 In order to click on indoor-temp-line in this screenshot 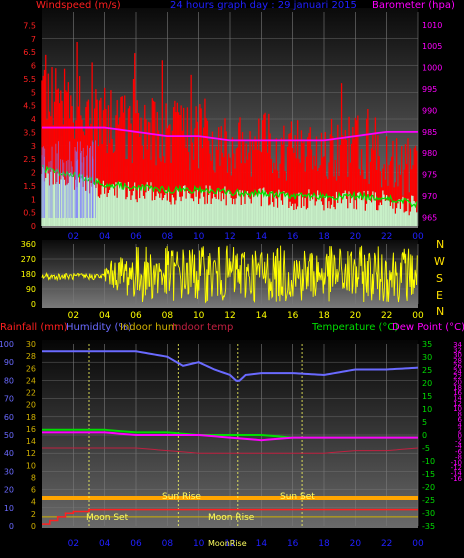, I will do `click(230, 450)`.